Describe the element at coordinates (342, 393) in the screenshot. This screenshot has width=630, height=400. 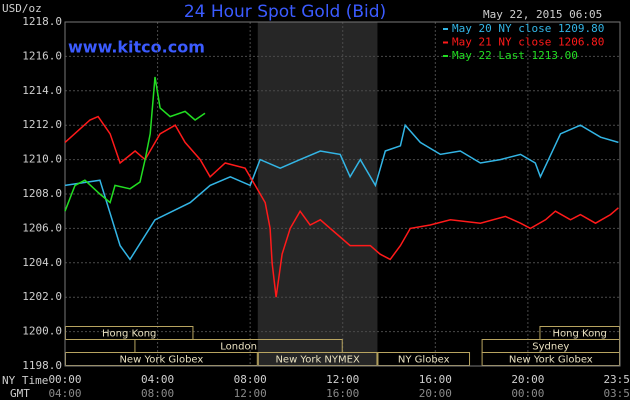
I see `x2-tick-label: 16:00` at that location.